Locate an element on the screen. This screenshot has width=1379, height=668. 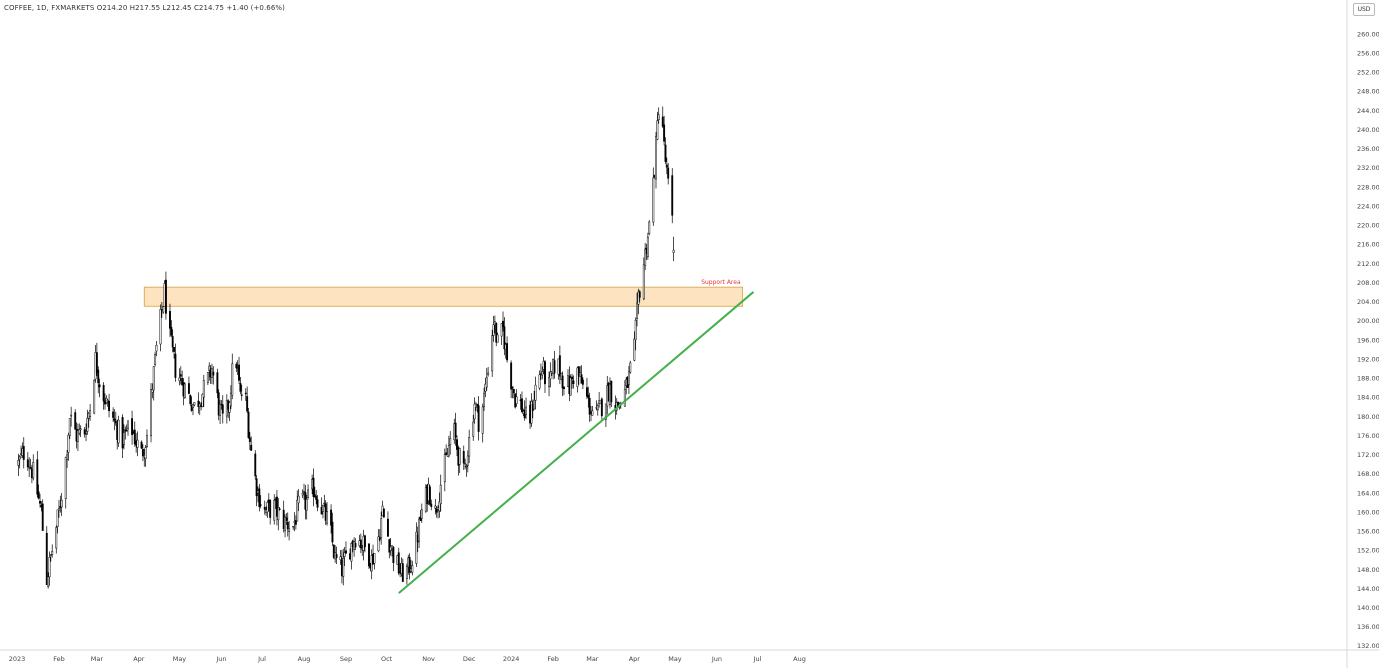
time-tick-label: 2023 is located at coordinates (17, 659).